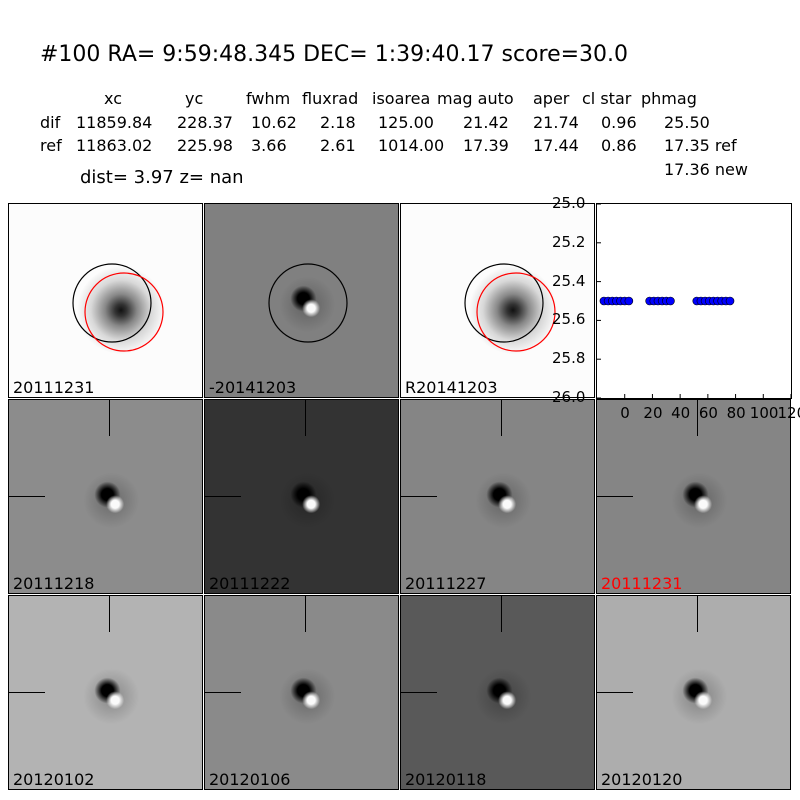 This screenshot has width=800, height=800. I want to click on table-cell: 125.00, so click(406, 122).